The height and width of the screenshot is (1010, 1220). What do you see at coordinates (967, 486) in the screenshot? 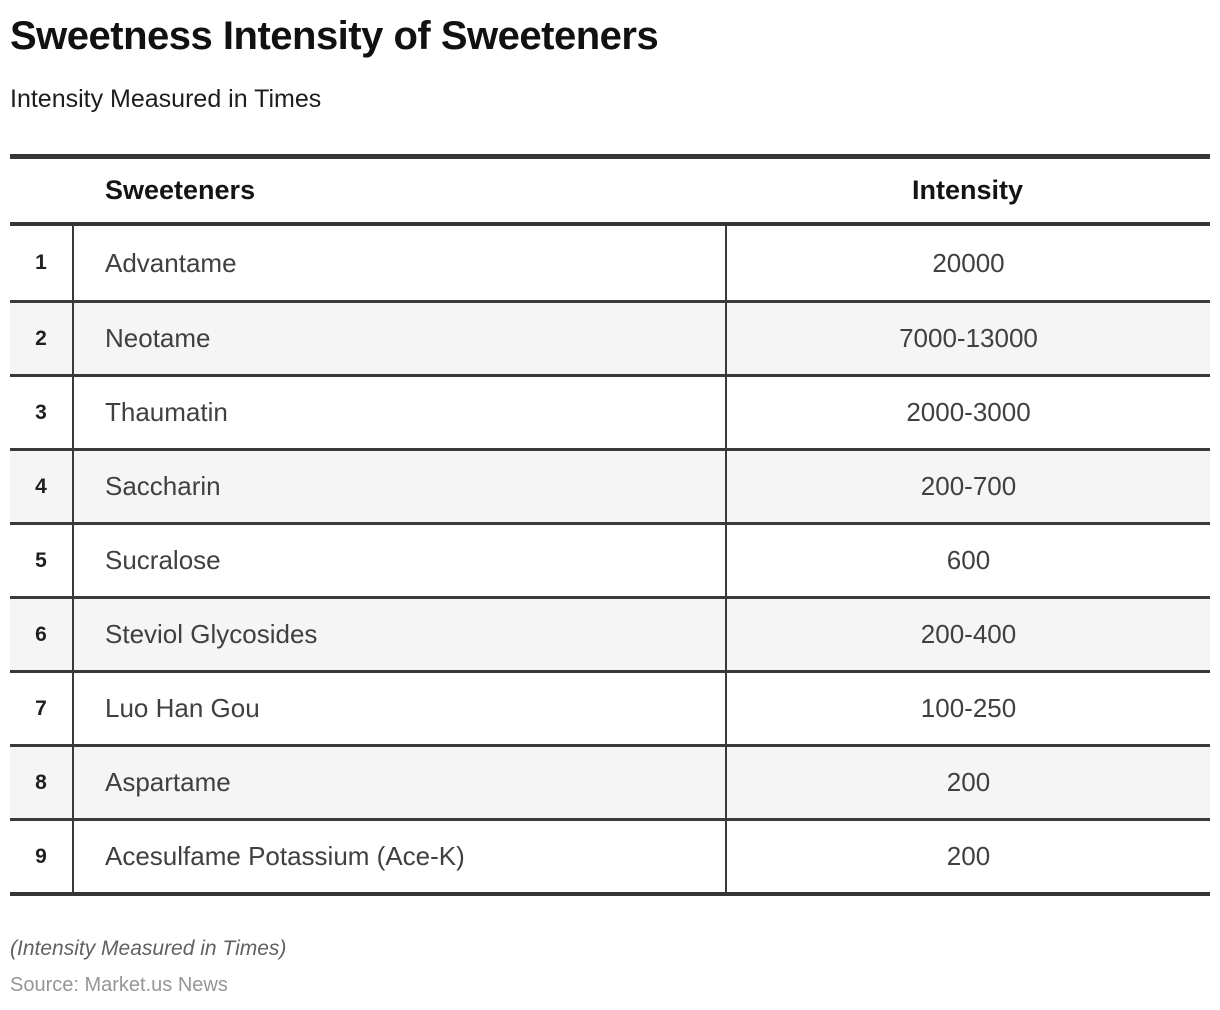
I see `row-intensity-value: 200-700` at bounding box center [967, 486].